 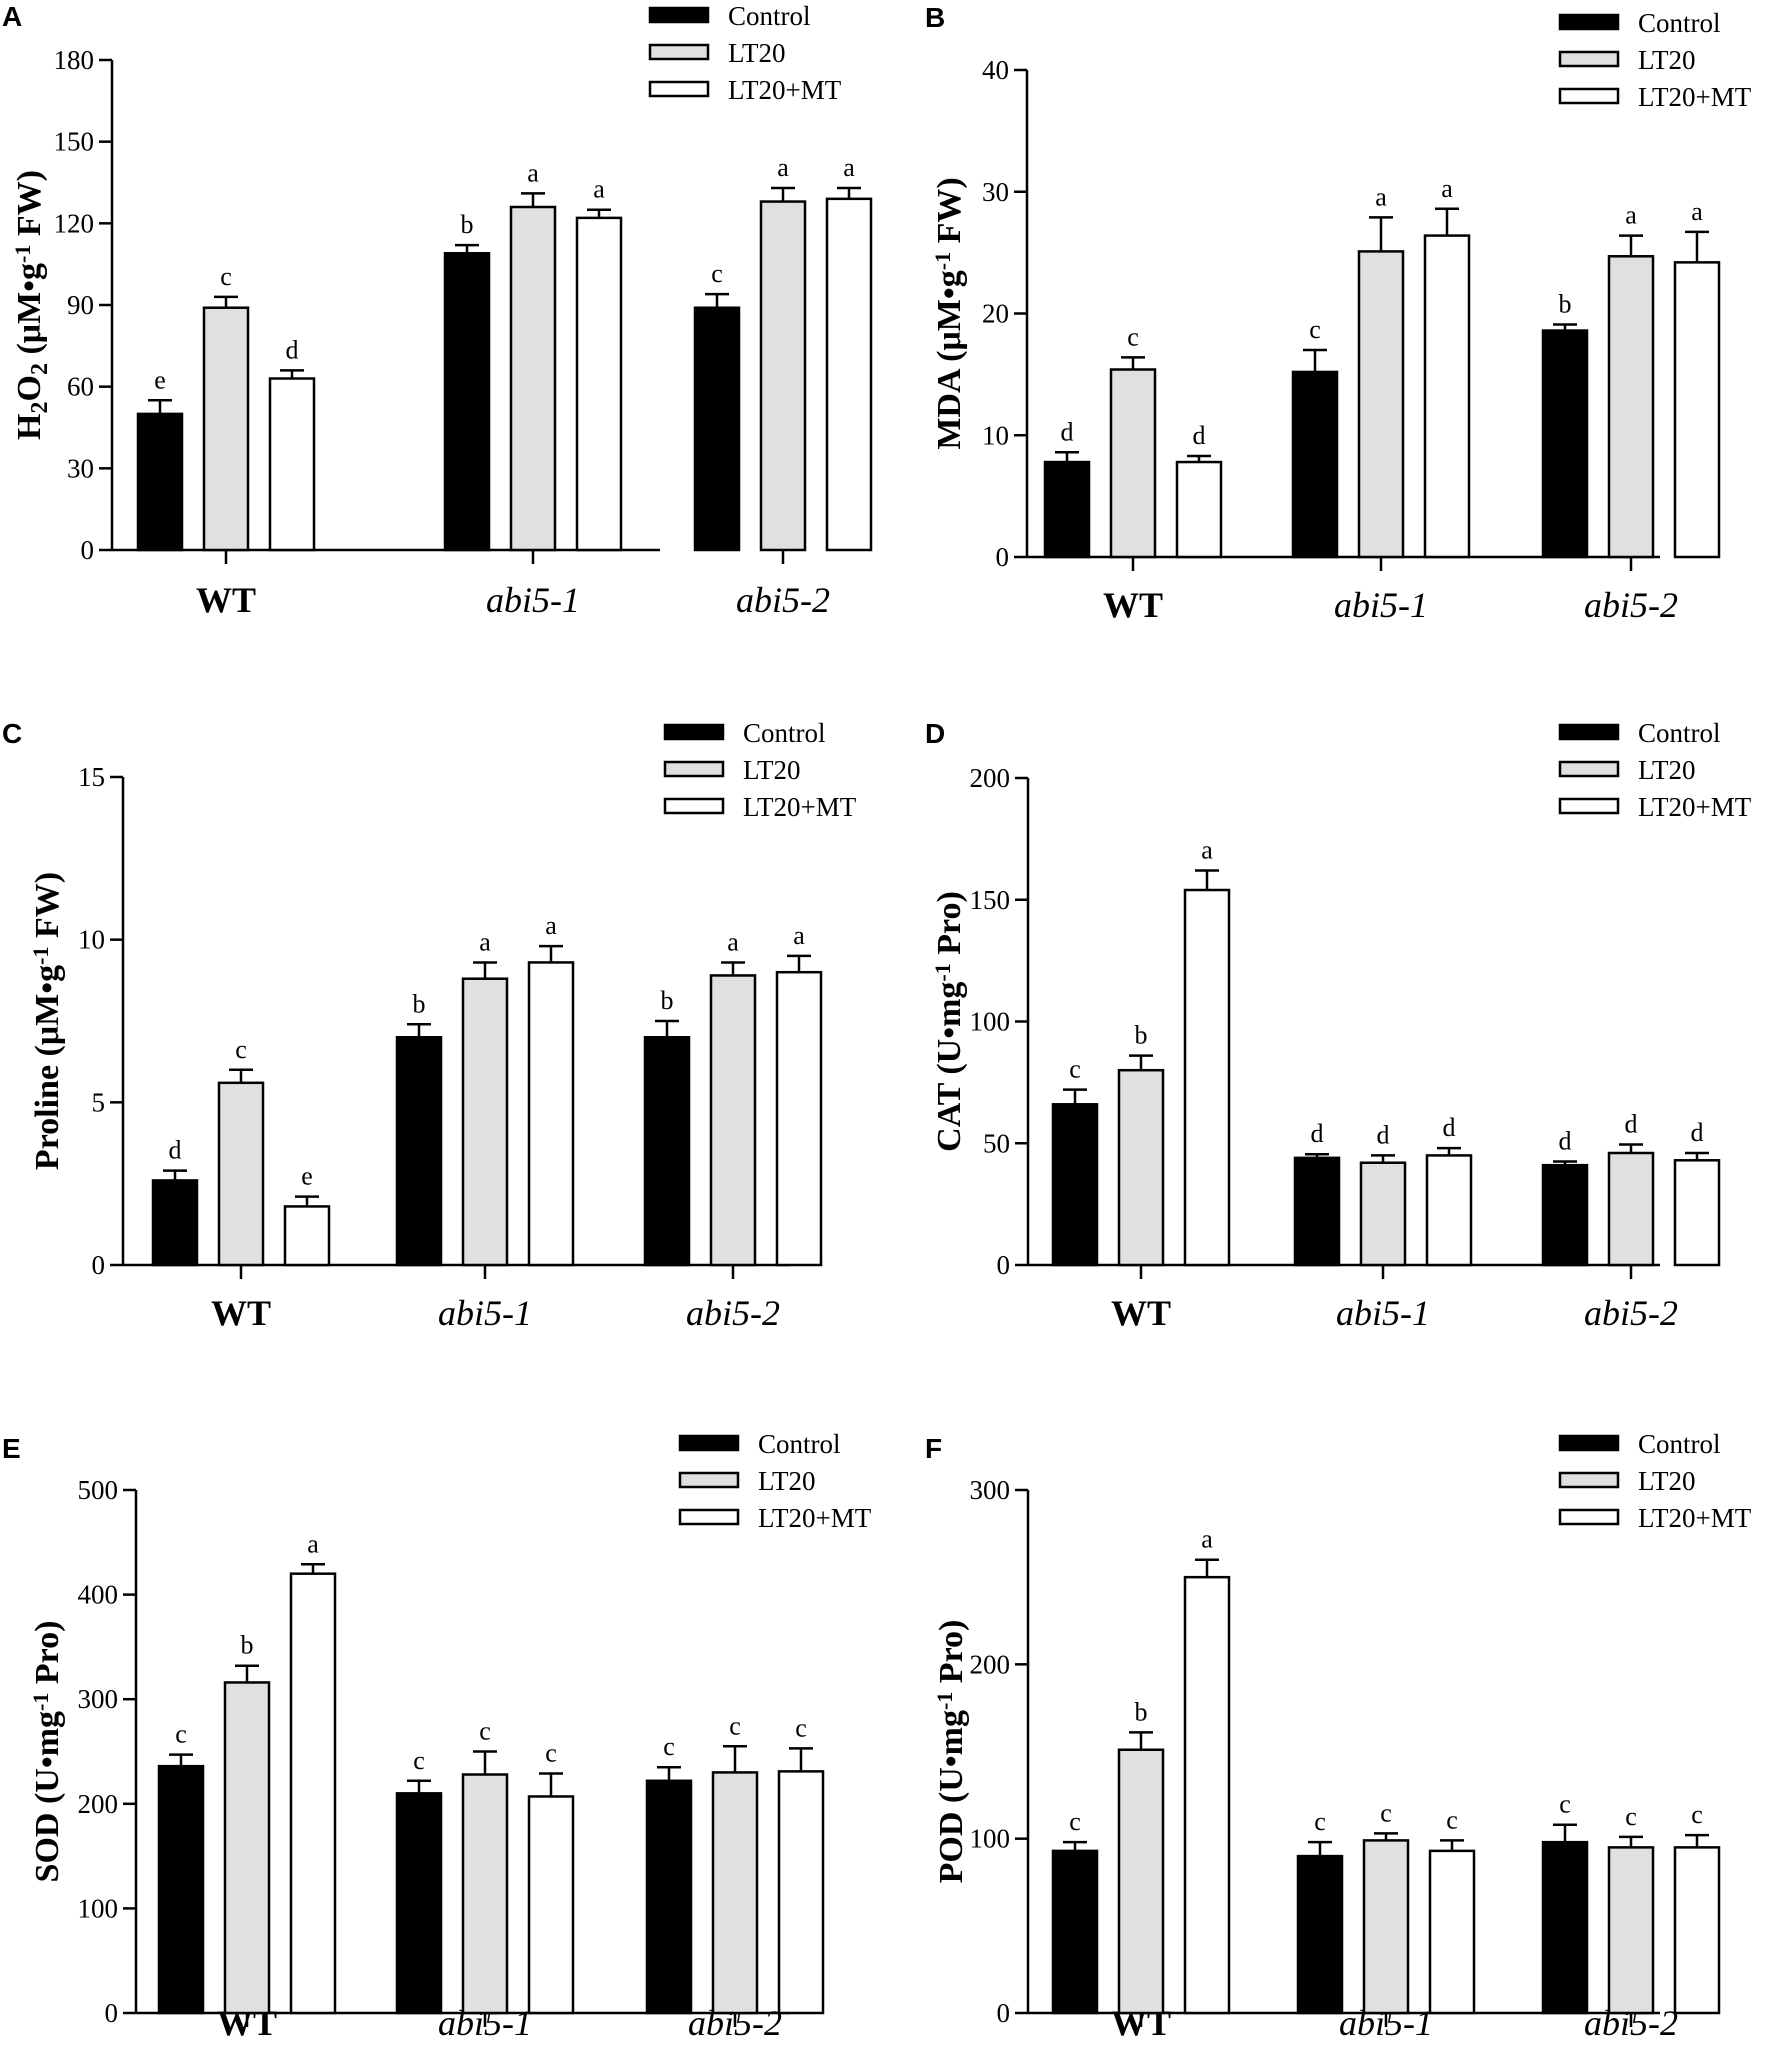 I want to click on y-axis-title-text: H, so click(x=29, y=427).